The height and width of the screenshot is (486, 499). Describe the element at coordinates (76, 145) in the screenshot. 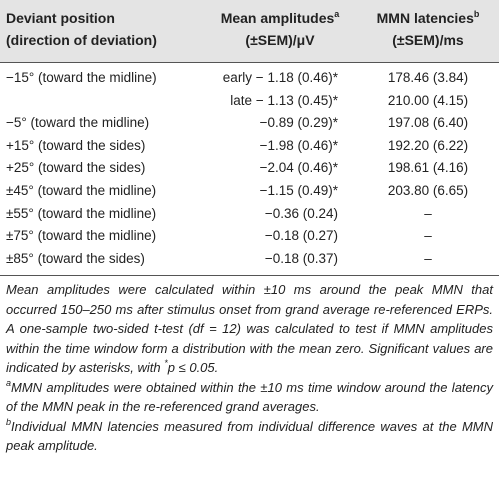

I see `table-cell: +15° (toward the sides)` at that location.